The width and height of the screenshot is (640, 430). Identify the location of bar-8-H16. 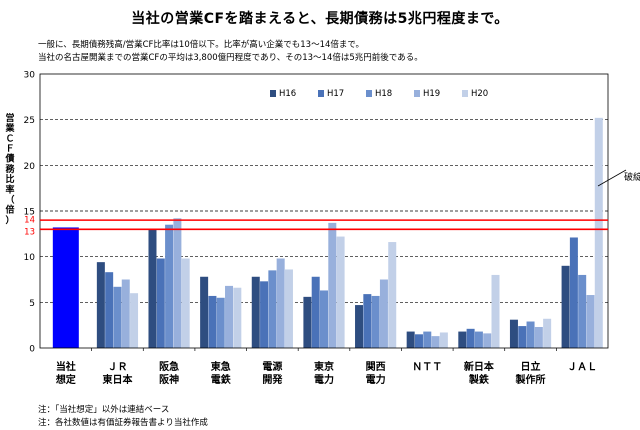
(462, 339).